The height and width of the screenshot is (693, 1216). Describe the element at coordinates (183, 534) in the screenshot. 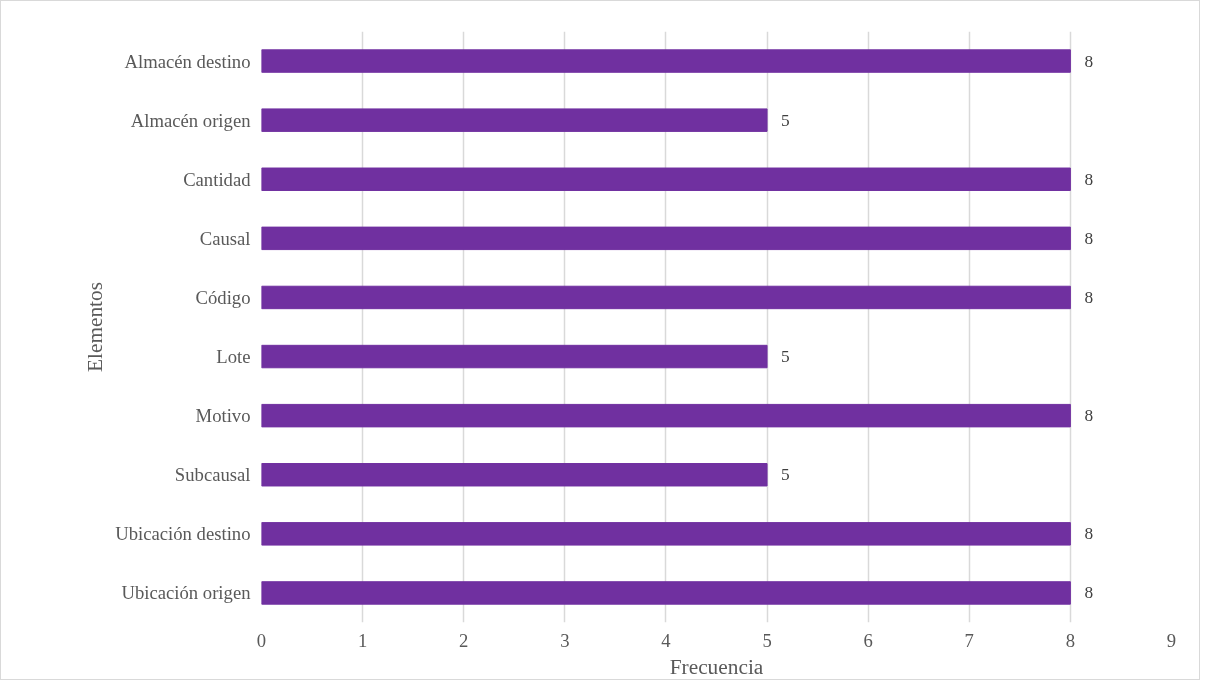

I see `y-tick-label: Ubicación destino` at that location.